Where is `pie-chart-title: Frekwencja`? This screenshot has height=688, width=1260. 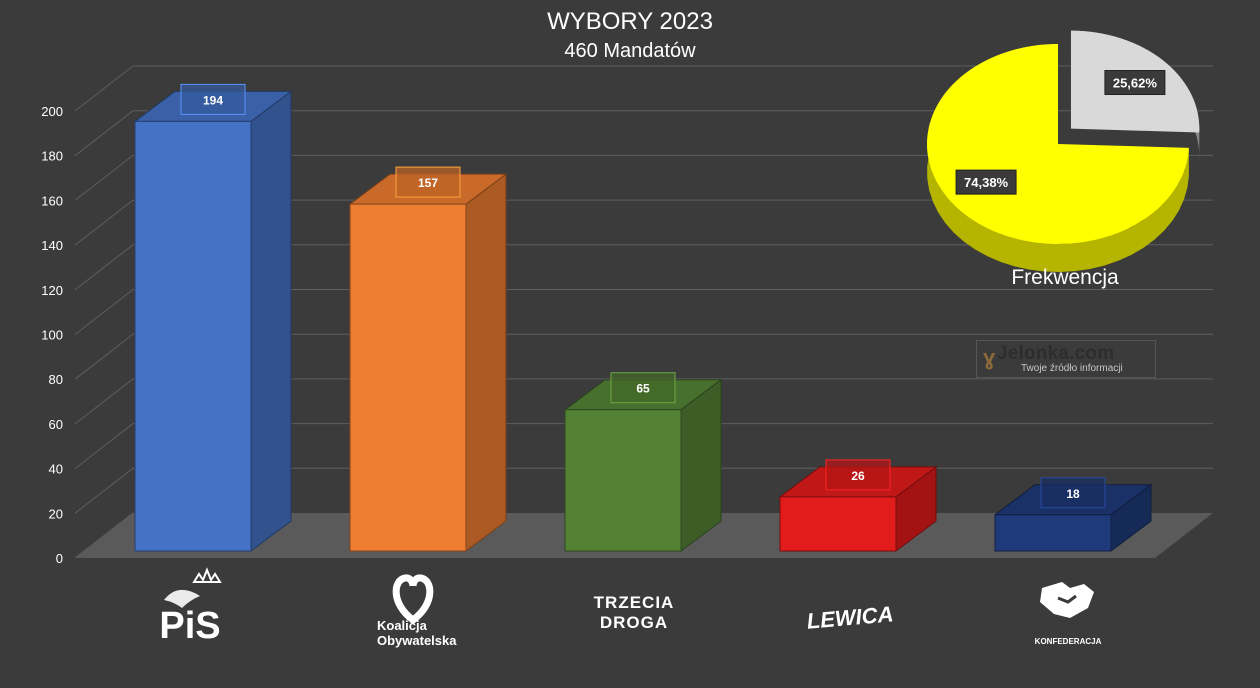 pie-chart-title: Frekwencja is located at coordinates (1065, 277).